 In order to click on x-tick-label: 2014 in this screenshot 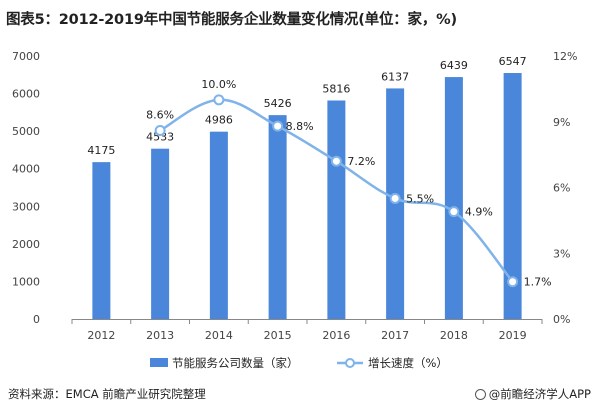, I will do `click(219, 335)`.